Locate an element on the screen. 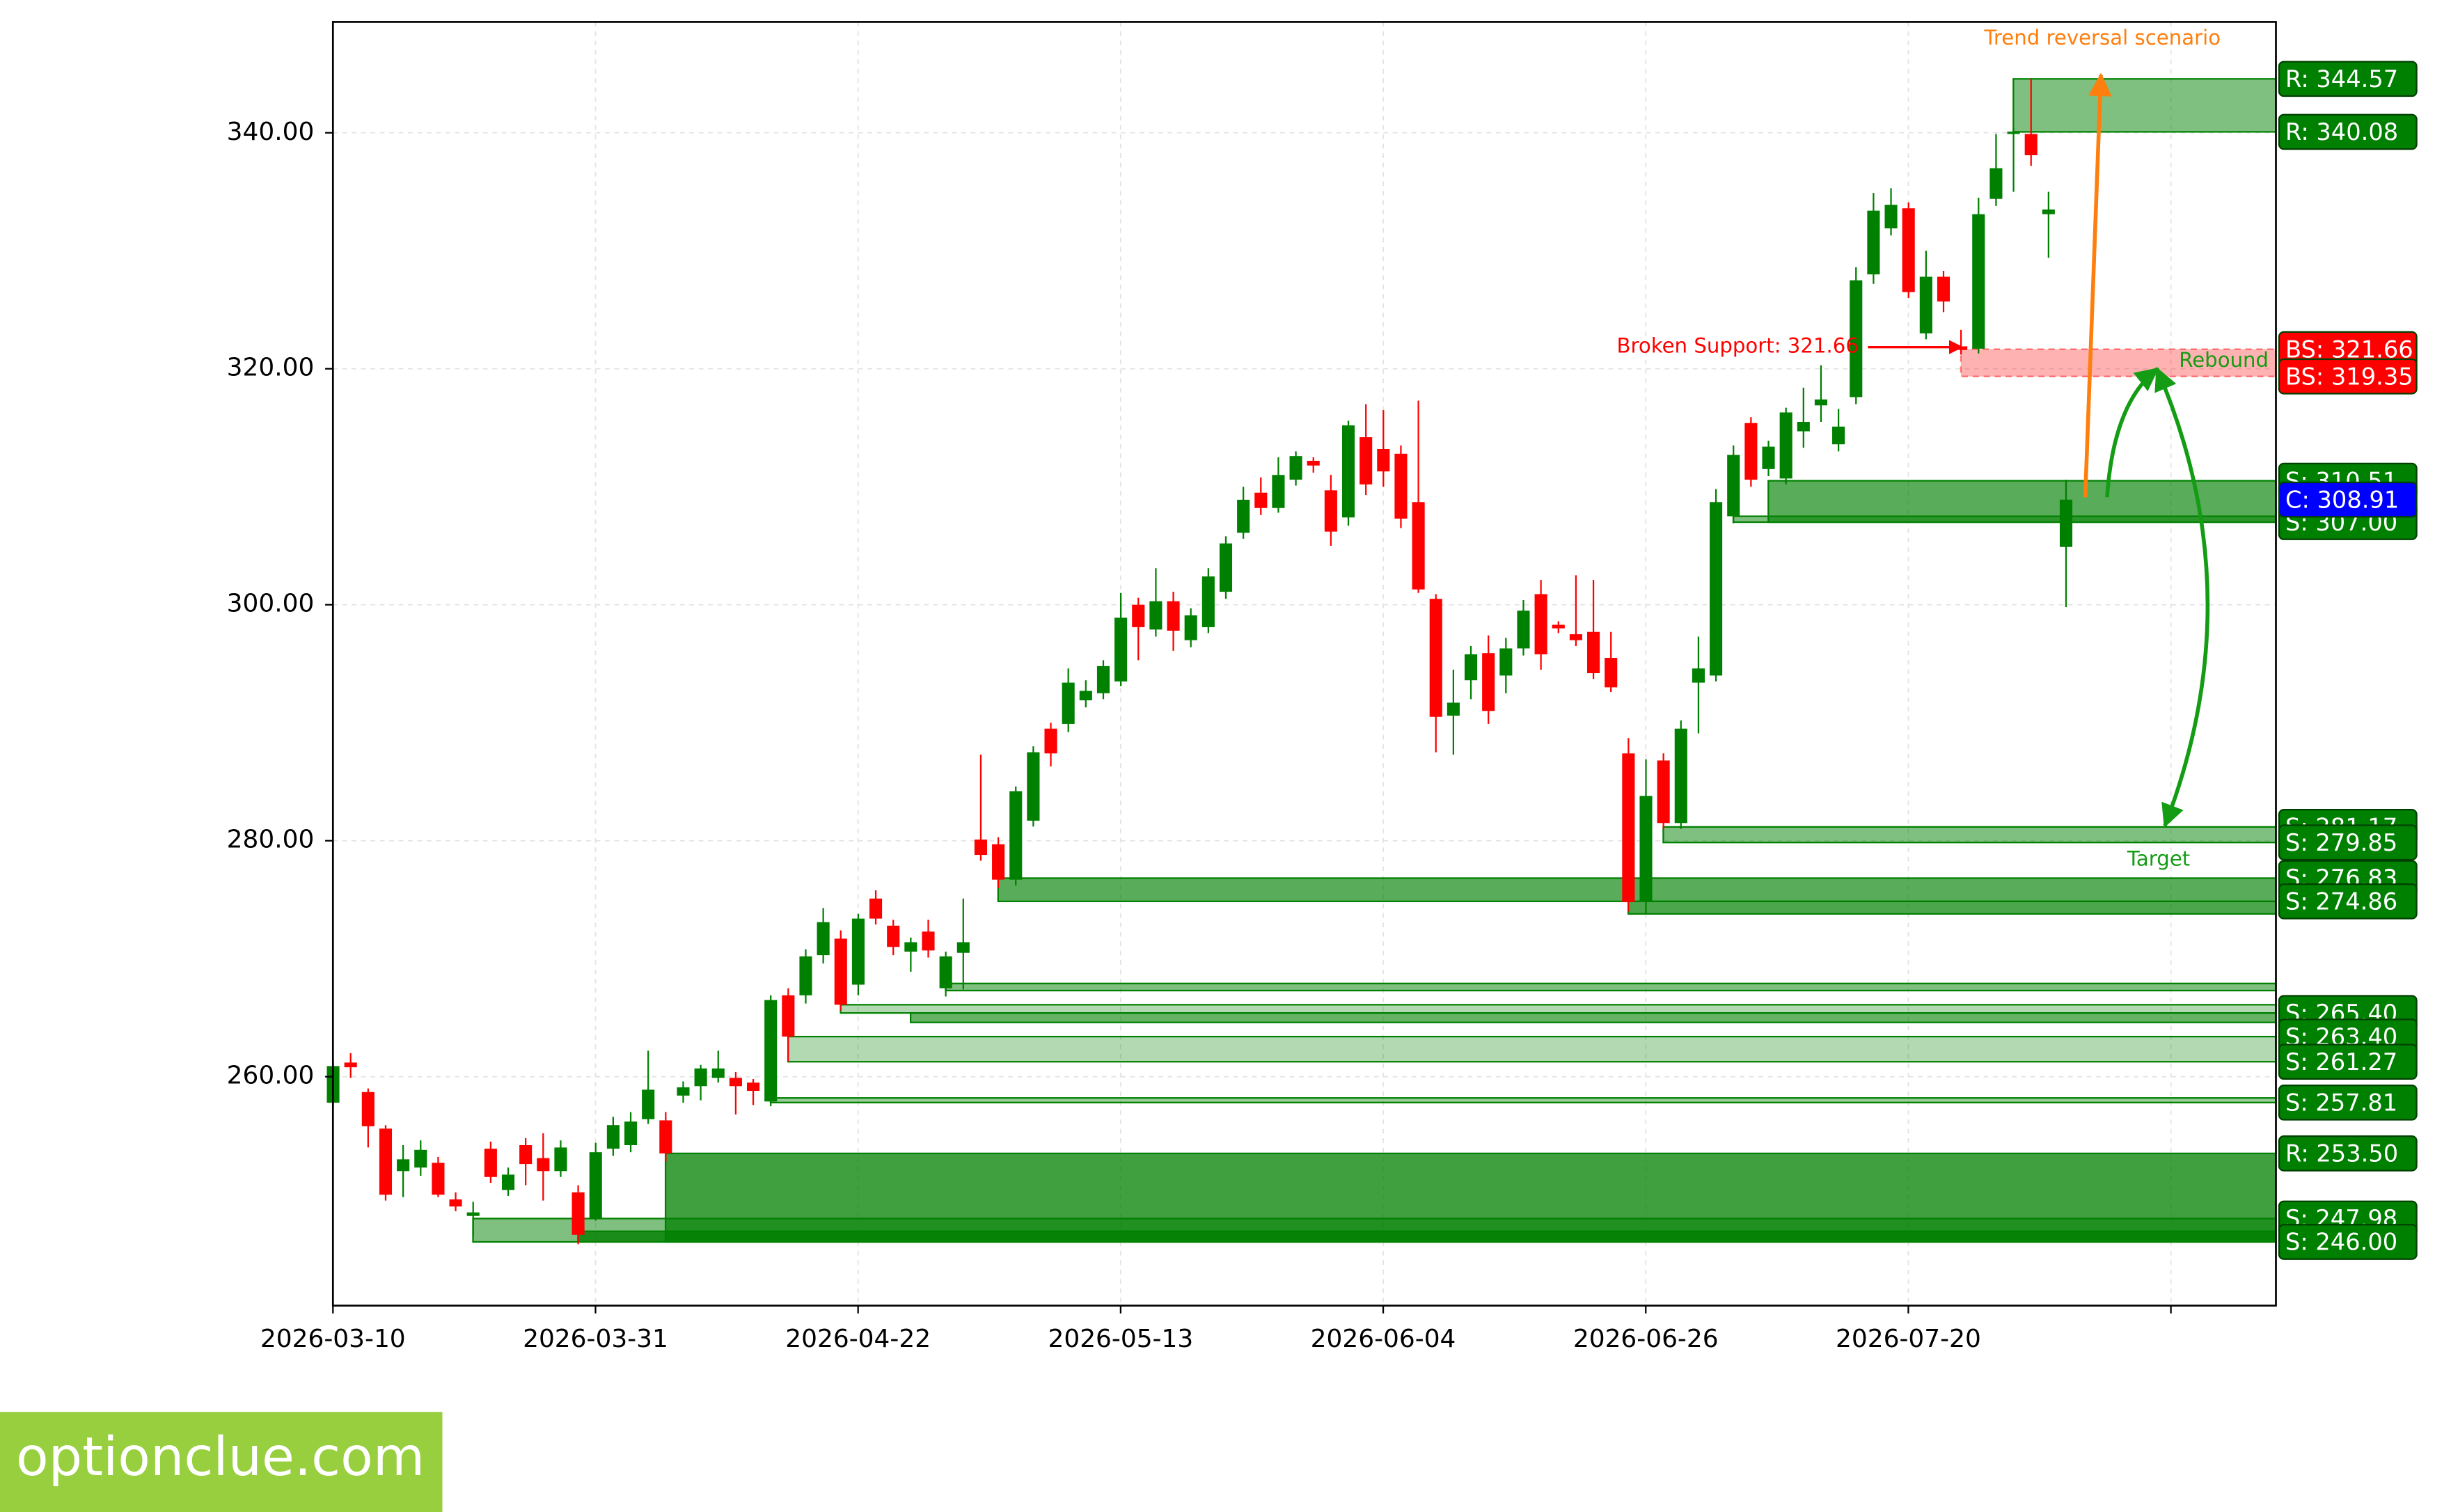  x-tick-label: 2026-04-22 is located at coordinates (858, 1339).